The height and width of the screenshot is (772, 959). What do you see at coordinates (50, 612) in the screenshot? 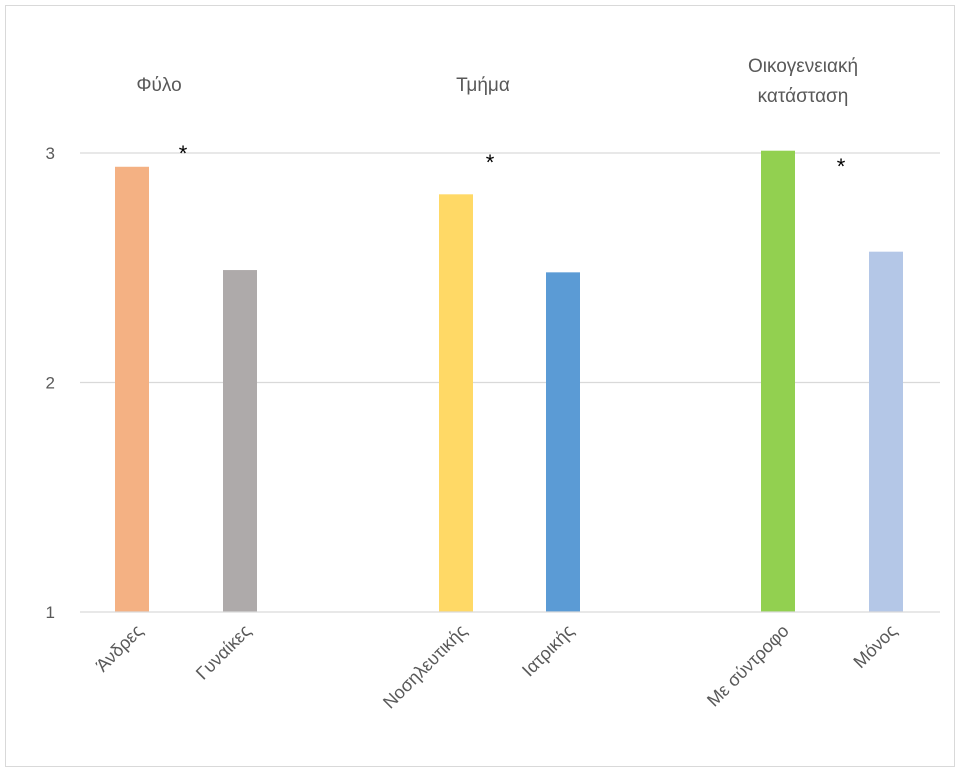
I see `y-tick-label: 1` at bounding box center [50, 612].